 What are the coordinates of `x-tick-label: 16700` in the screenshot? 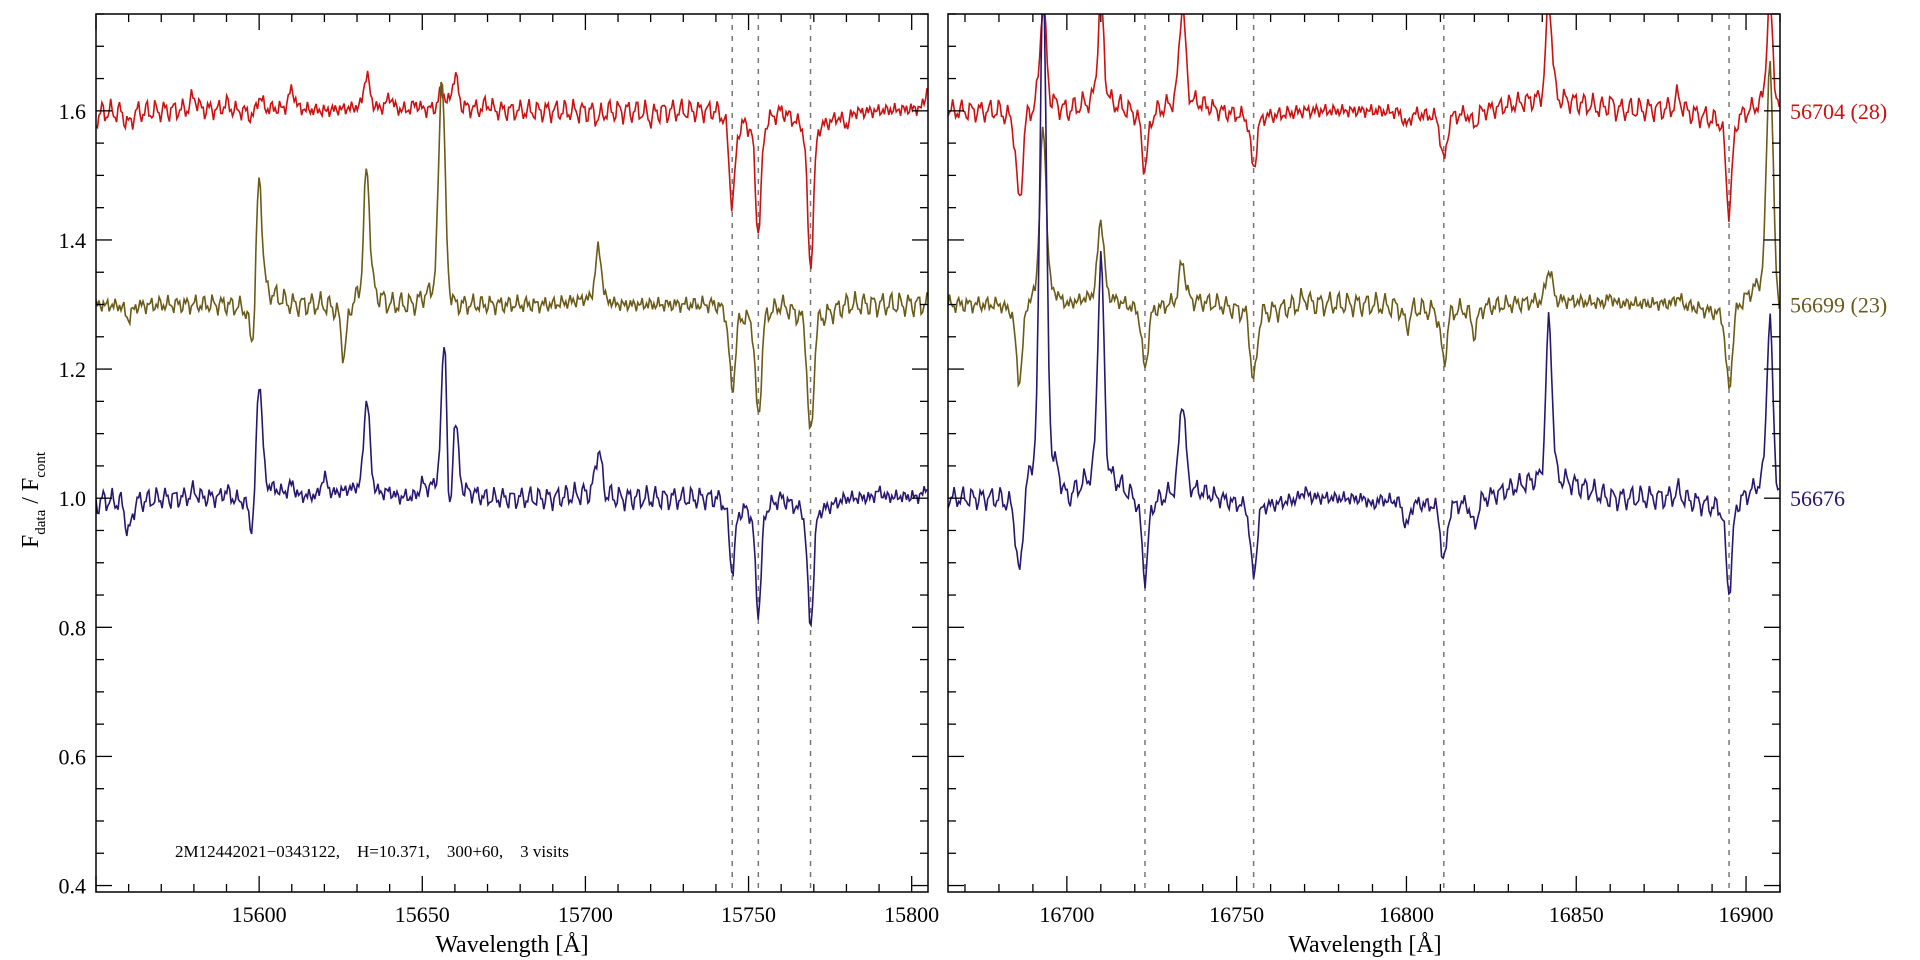 It's located at (1066, 914).